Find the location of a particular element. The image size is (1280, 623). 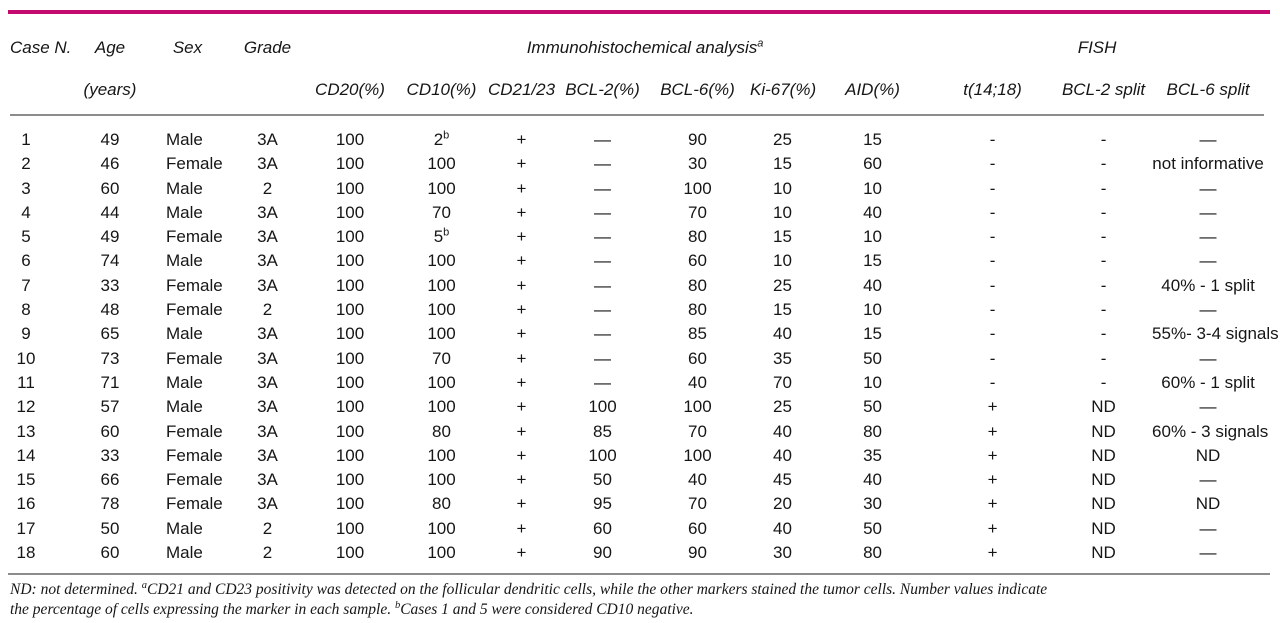

cell-aid: 35 is located at coordinates (872, 455).